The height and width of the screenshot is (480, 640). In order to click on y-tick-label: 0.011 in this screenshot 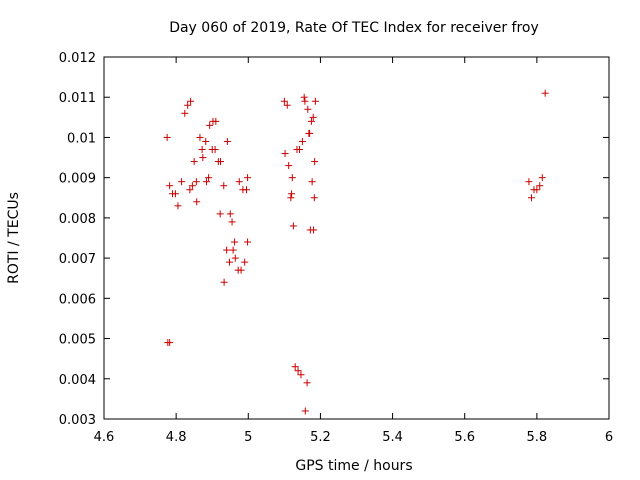, I will do `click(77, 98)`.